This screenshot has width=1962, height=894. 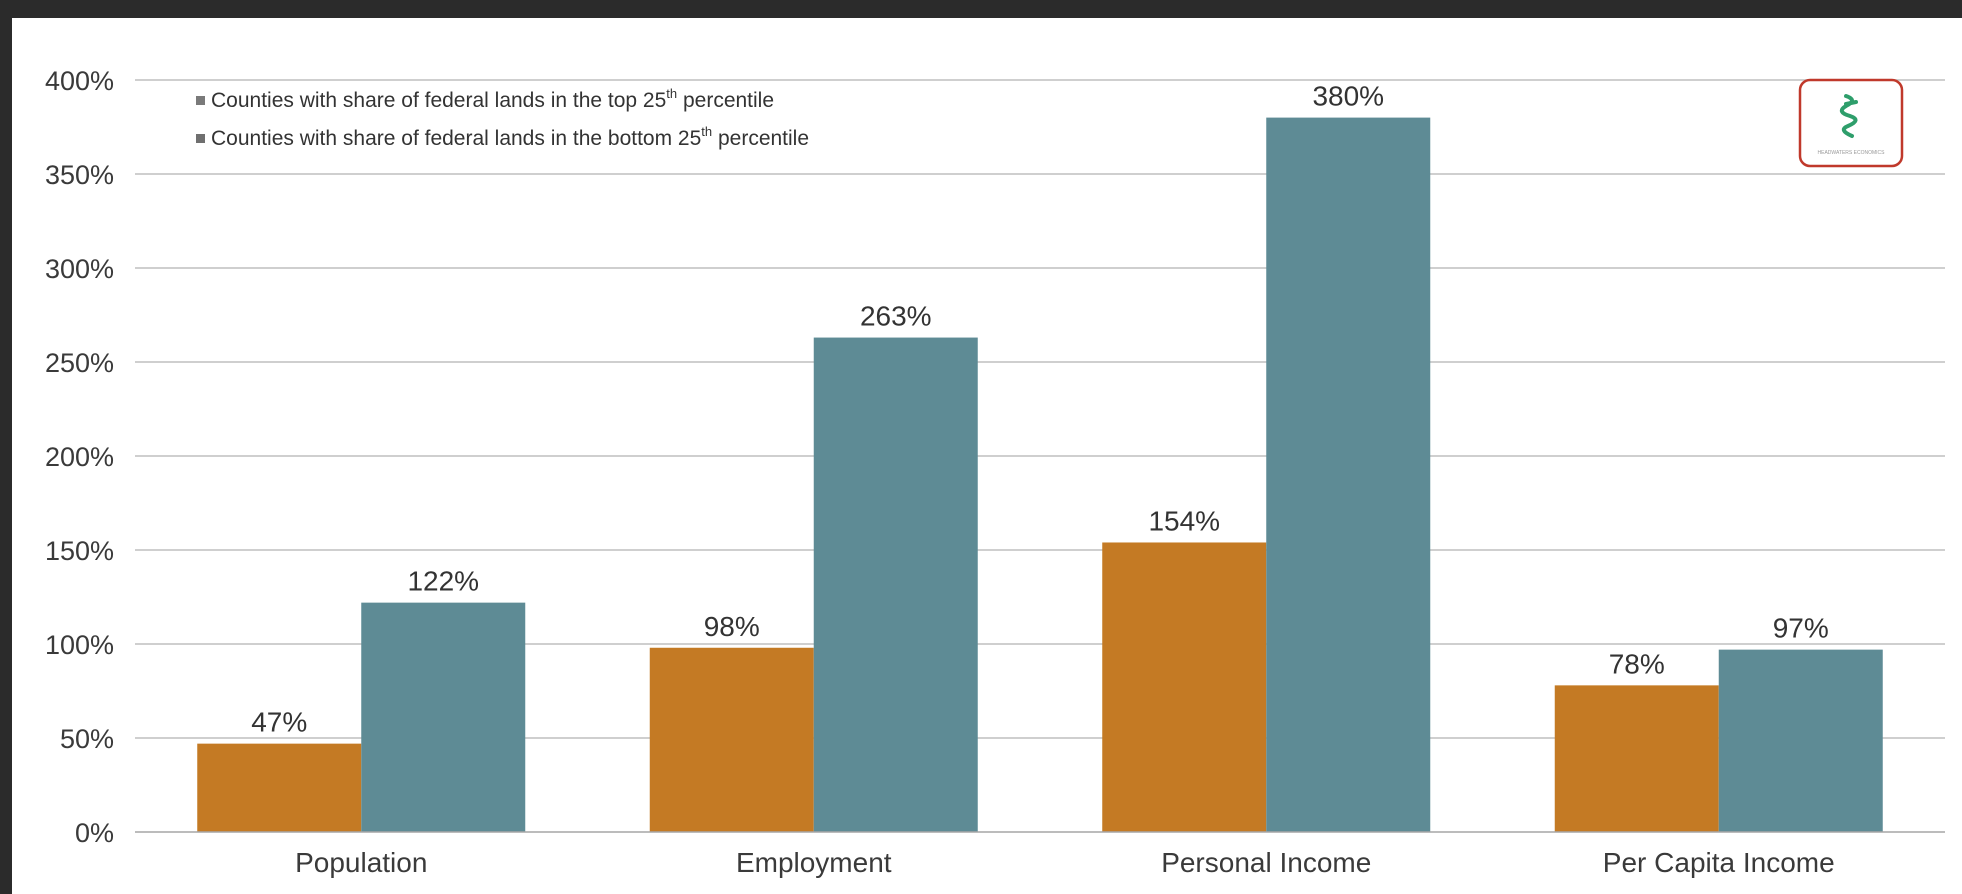 I want to click on y-tick-label: 200%, so click(x=79, y=457).